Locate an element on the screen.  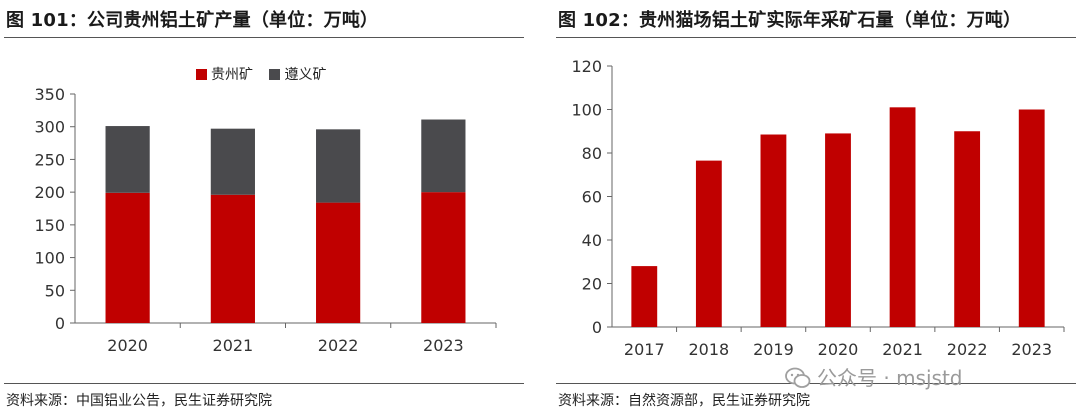
y-tick-label: 80 is located at coordinates (592, 153).